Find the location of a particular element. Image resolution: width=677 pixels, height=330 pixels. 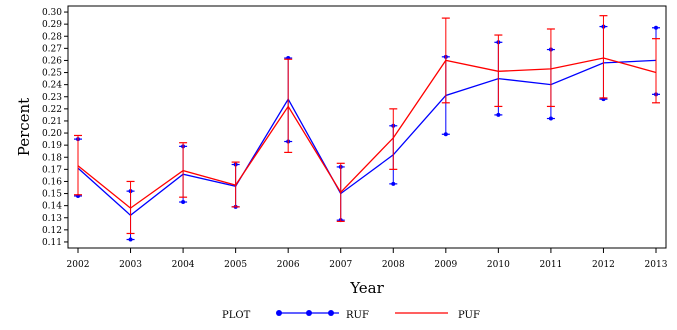

legend-label-puf: PUF is located at coordinates (469, 315).